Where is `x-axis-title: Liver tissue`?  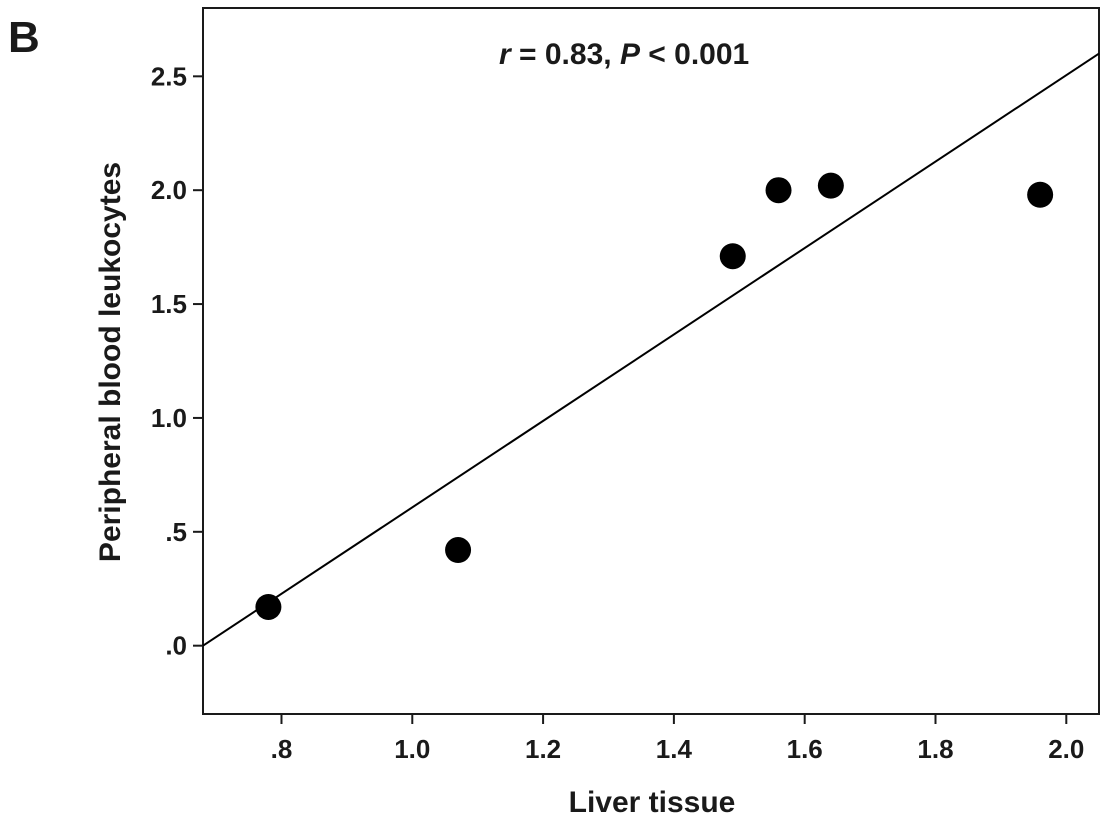 x-axis-title: Liver tissue is located at coordinates (652, 802).